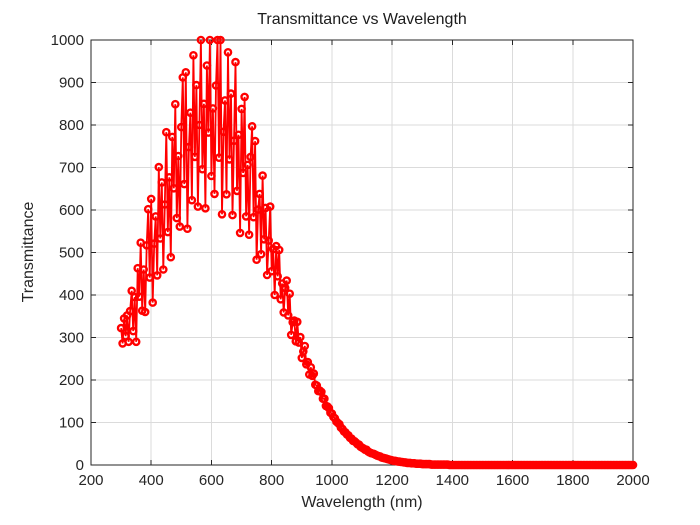  Describe the element at coordinates (632, 480) in the screenshot. I see `x-tick-label: 2000` at that location.